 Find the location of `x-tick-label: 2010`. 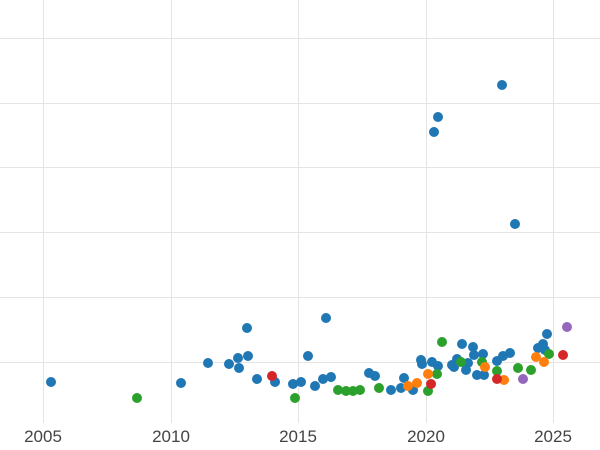

x-tick-label: 2010 is located at coordinates (171, 436).